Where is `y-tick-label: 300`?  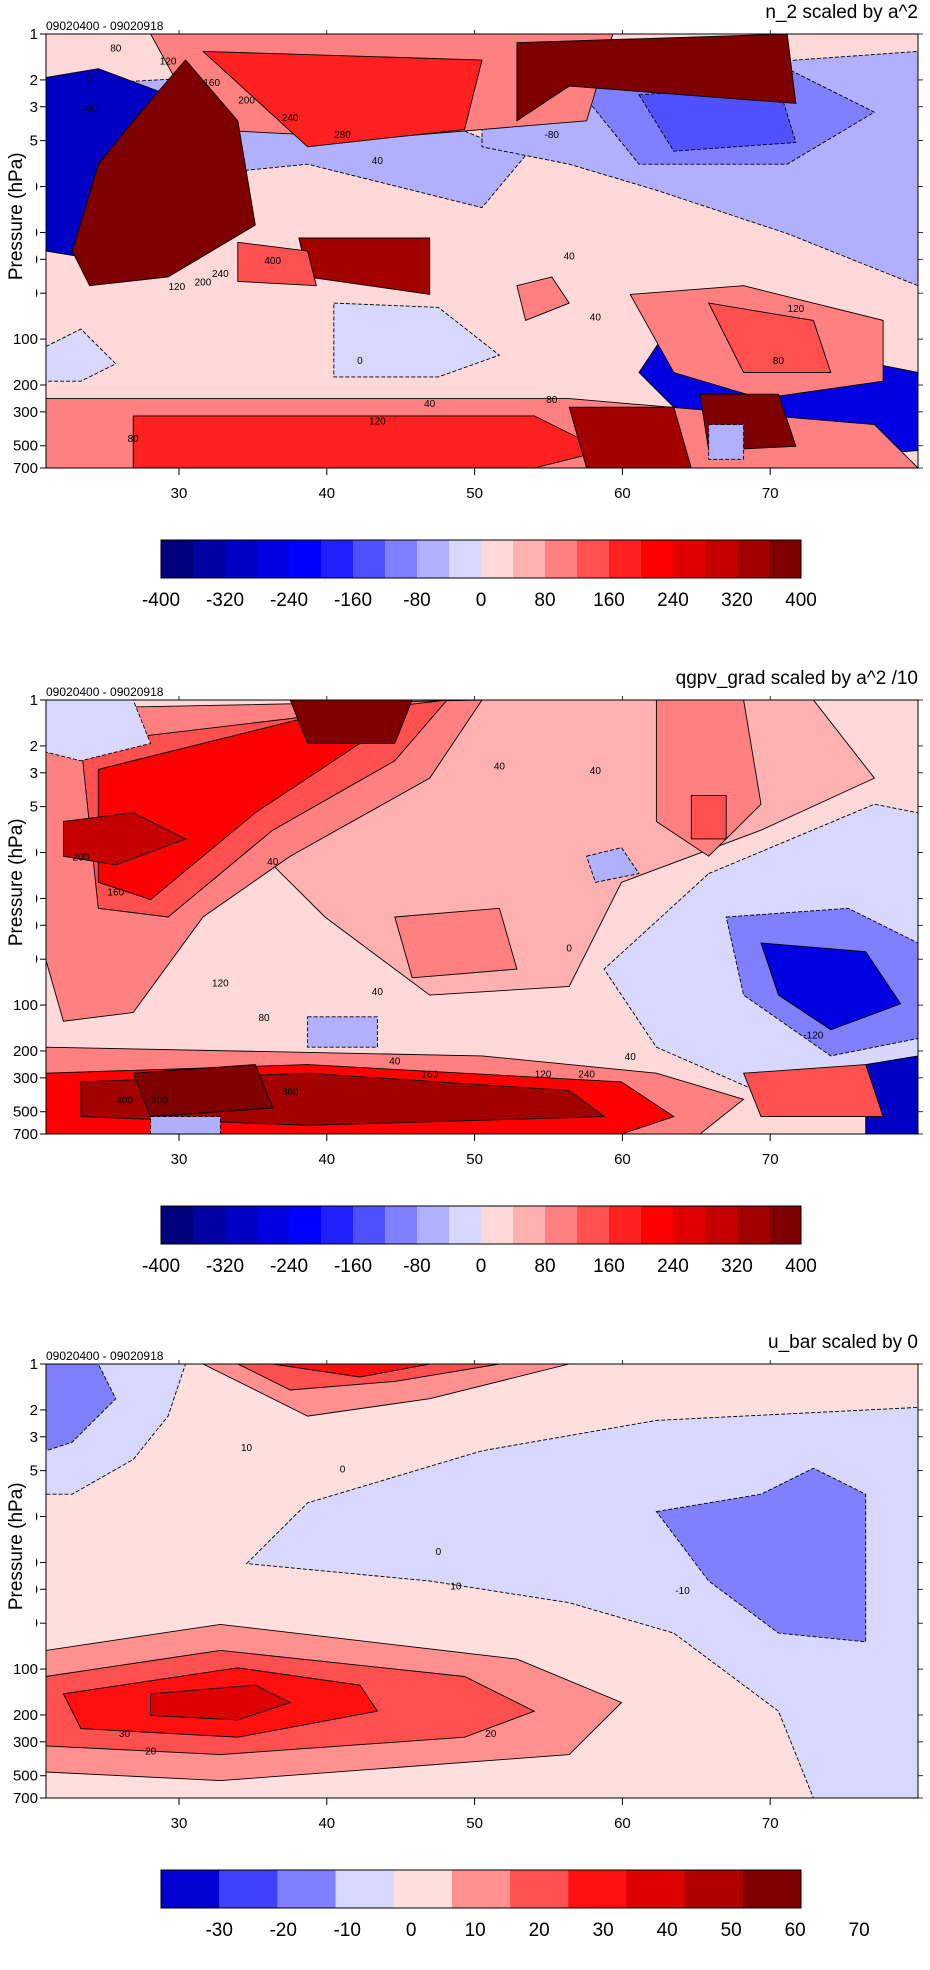 y-tick-label: 300 is located at coordinates (25, 1742).